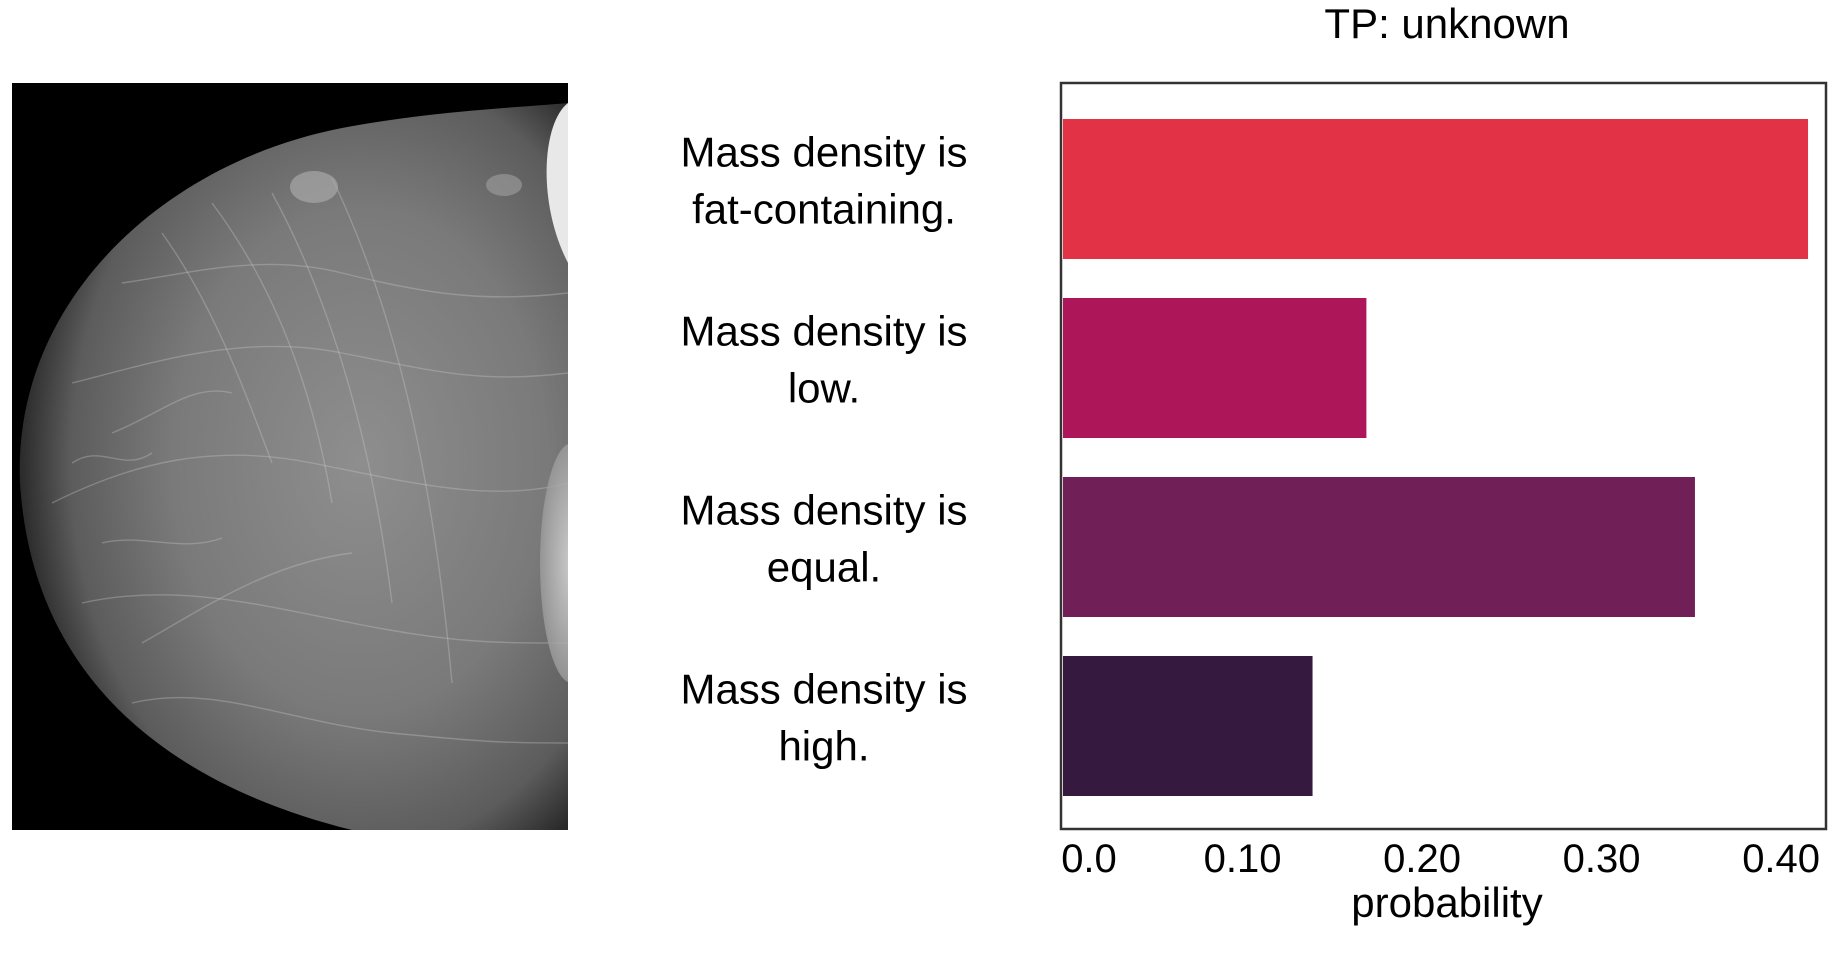 This screenshot has width=1839, height=966. What do you see at coordinates (1422, 859) in the screenshot?
I see `x-tick-label-2: 0.20` at bounding box center [1422, 859].